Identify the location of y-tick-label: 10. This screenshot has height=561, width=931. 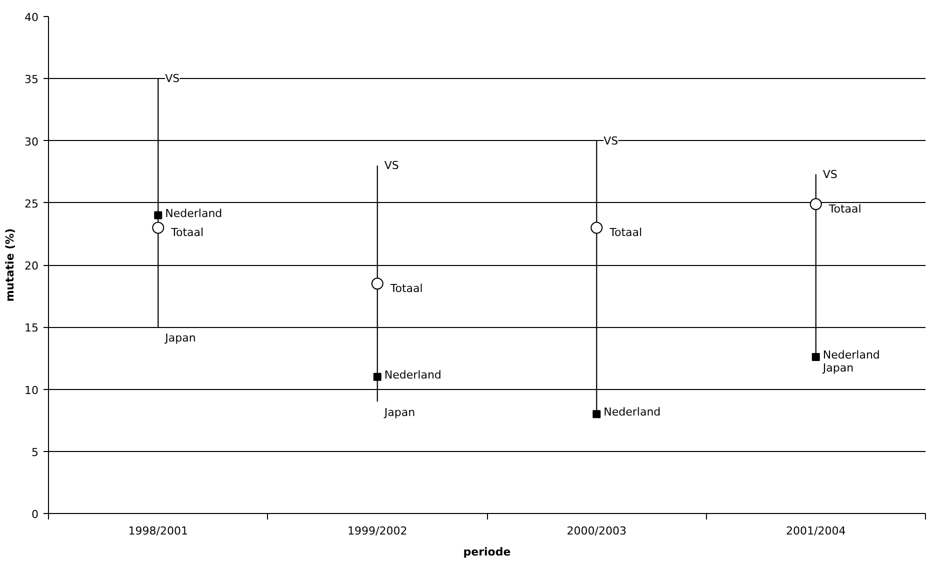
(31, 390).